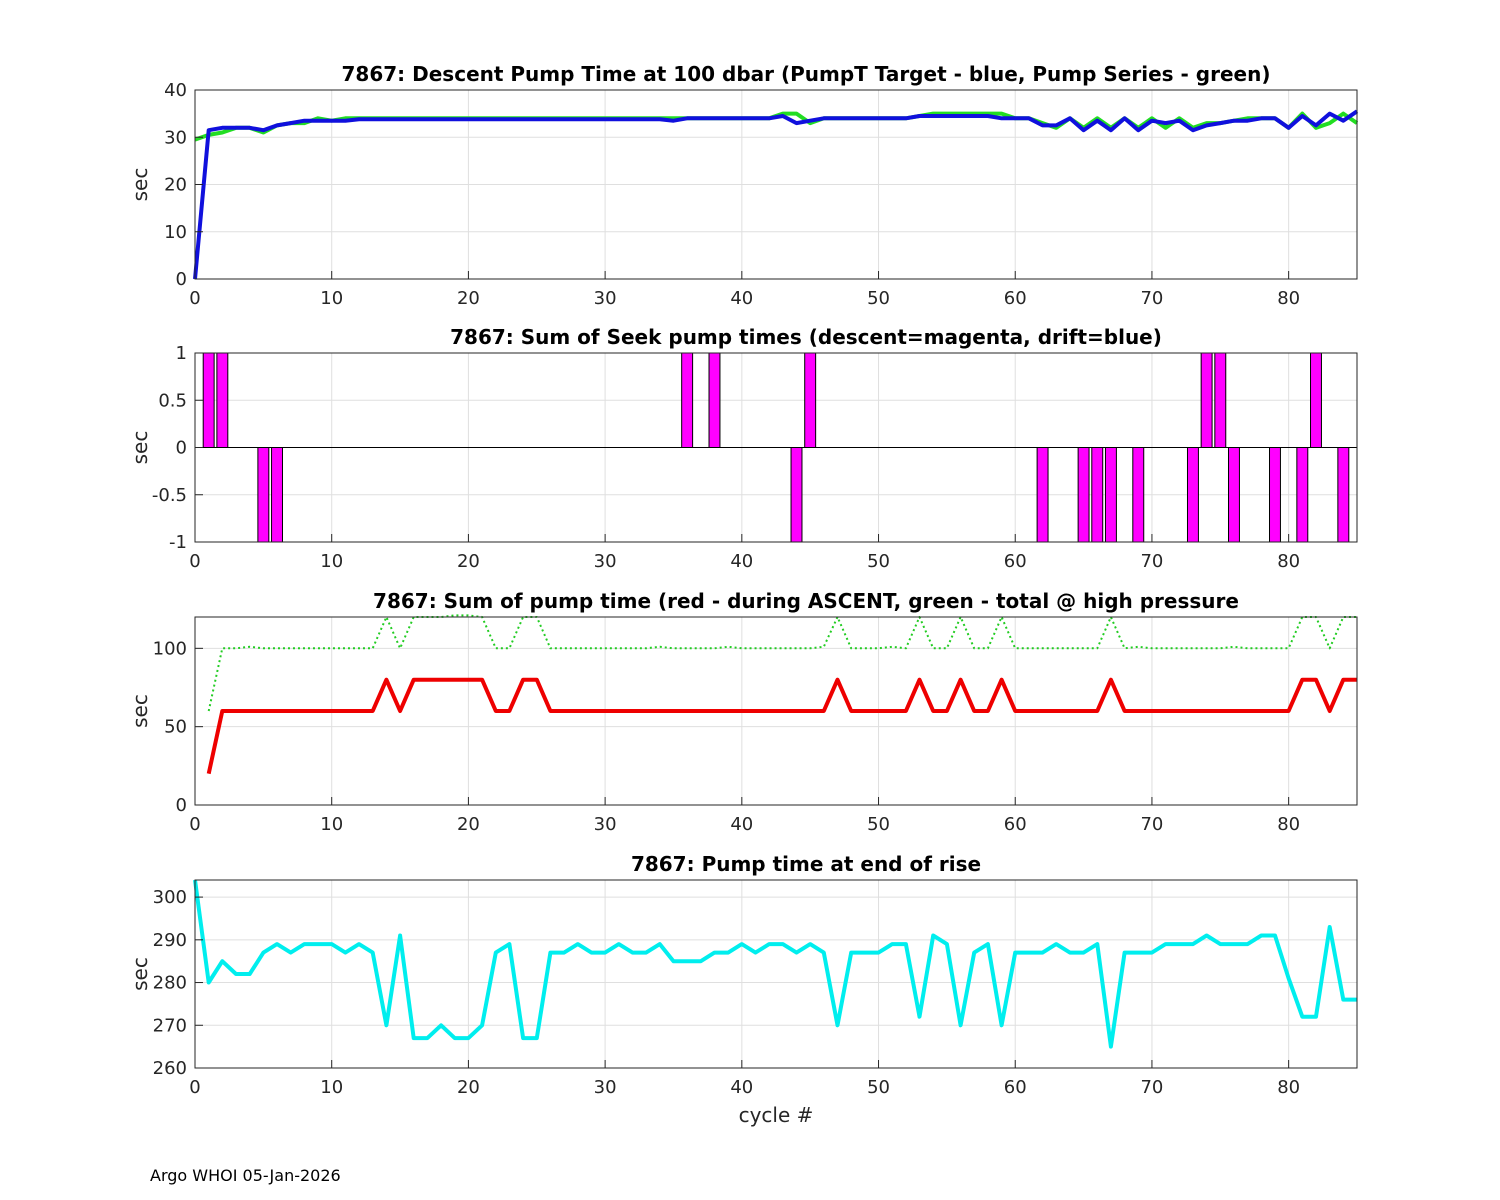  Describe the element at coordinates (806, 864) in the screenshot. I see `chart-title: 7867: Pump time at end of rise` at that location.